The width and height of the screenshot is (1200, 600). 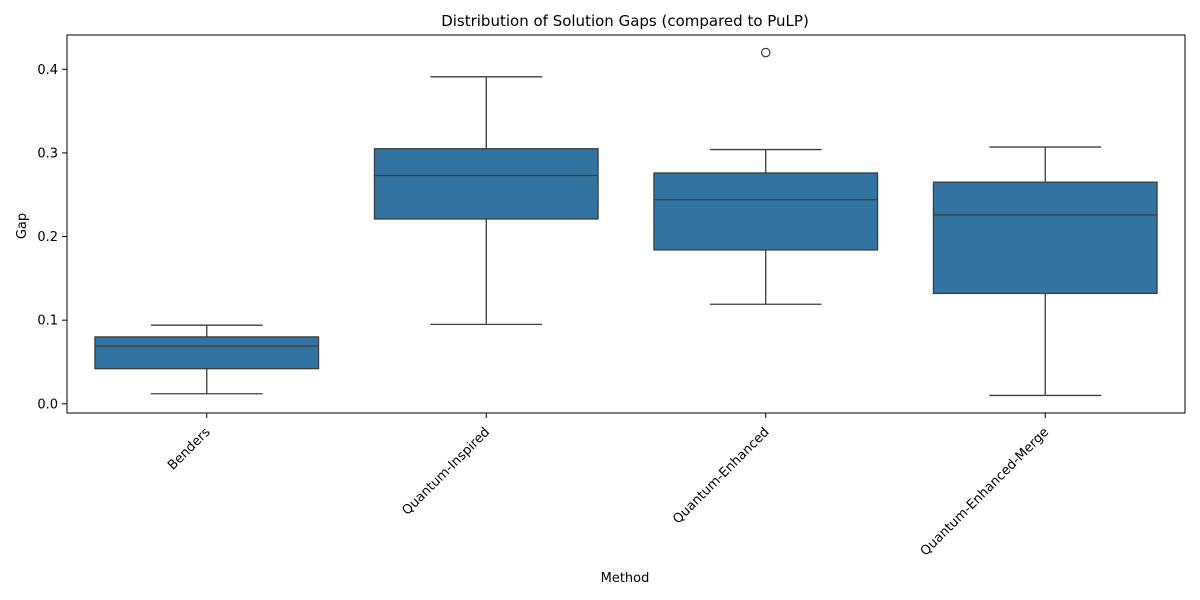 What do you see at coordinates (47, 321) in the screenshot?
I see `y-tick-label: 0.1` at bounding box center [47, 321].